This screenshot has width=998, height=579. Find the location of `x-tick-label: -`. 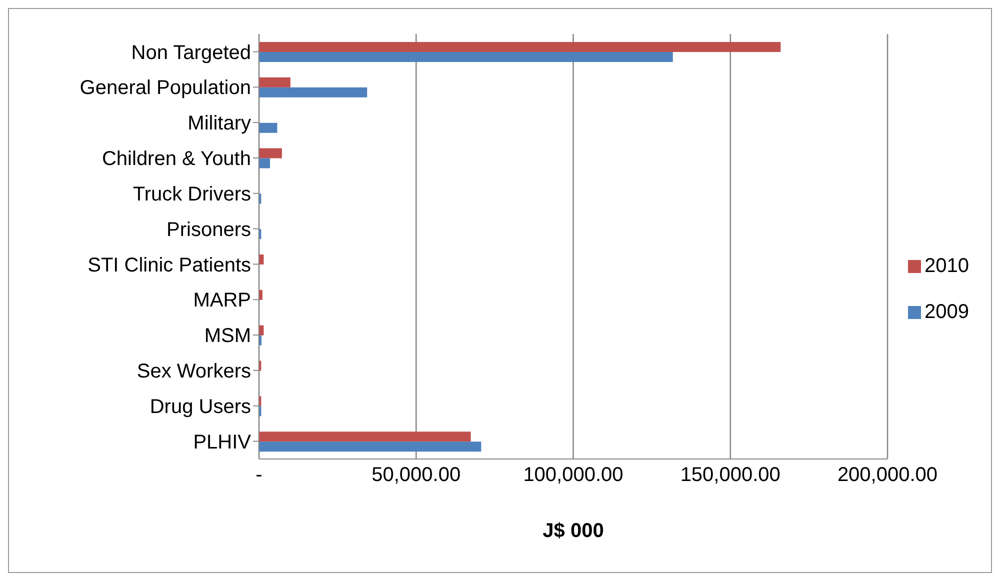

x-tick-label: - is located at coordinates (259, 475).